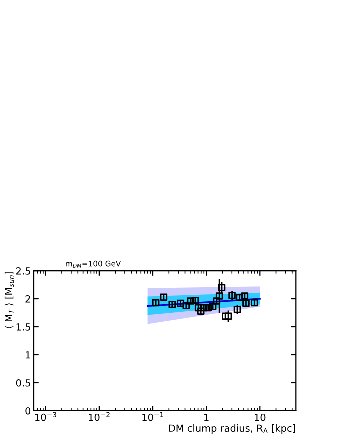  What do you see at coordinates (23, 327) in the screenshot?
I see `y-tick-label: 1.5` at bounding box center [23, 327].